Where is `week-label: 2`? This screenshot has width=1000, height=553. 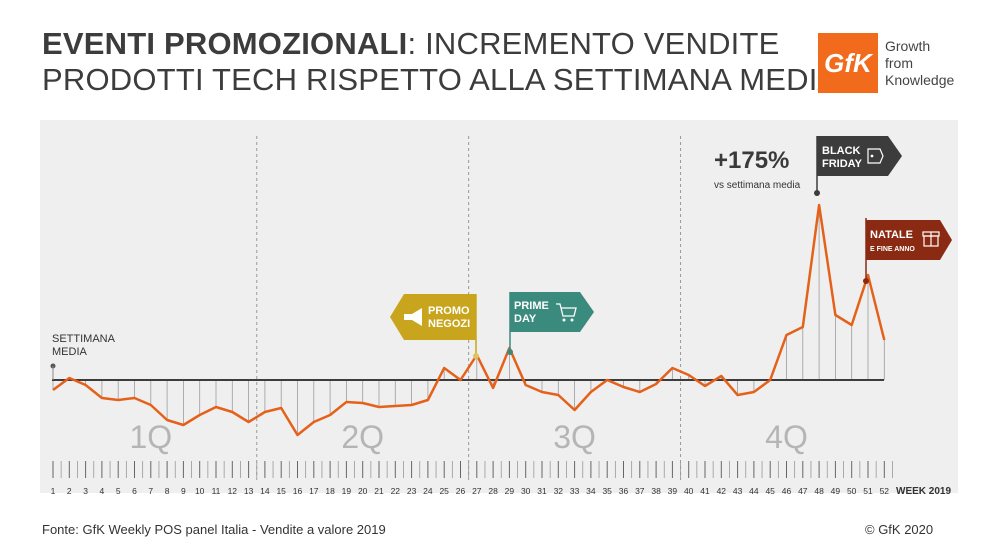 week-label: 2 is located at coordinates (69, 491).